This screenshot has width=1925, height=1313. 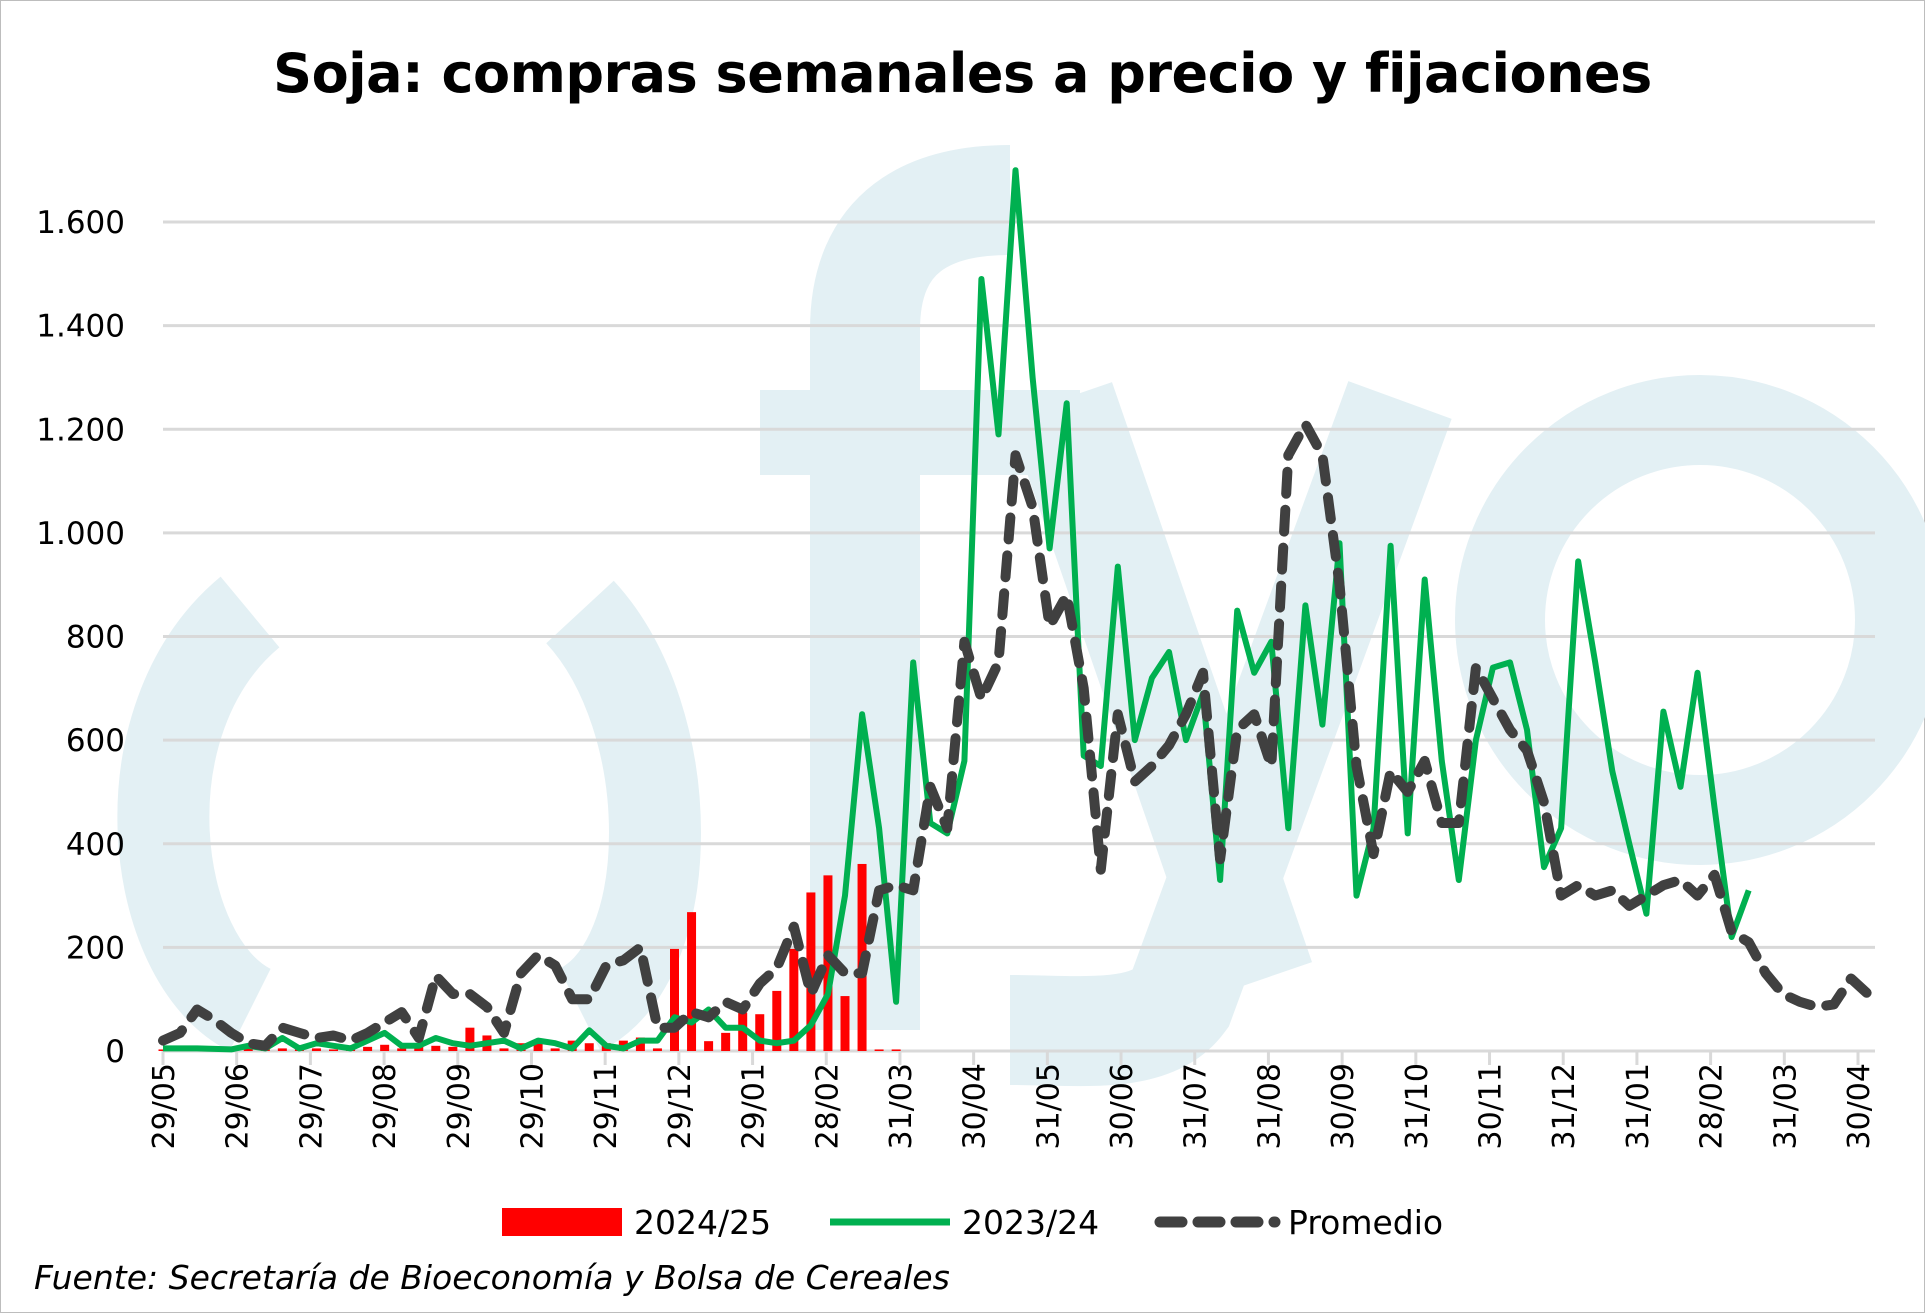 I want to click on watermark-letter-o, so click(x=1690, y=620).